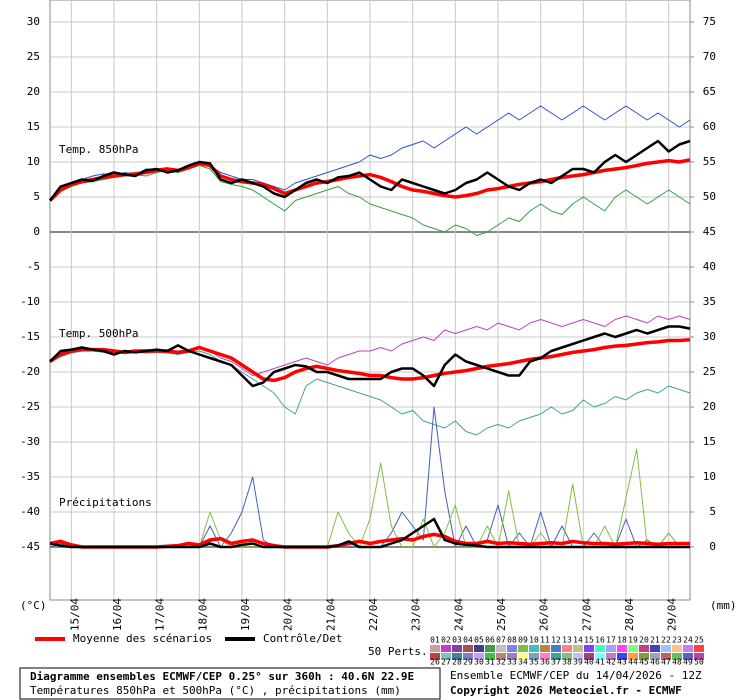 Image resolution: width=740 pixels, height=700 pixels. What do you see at coordinates (709, 56) in the screenshot?
I see `y2-tick-label: 70` at bounding box center [709, 56].